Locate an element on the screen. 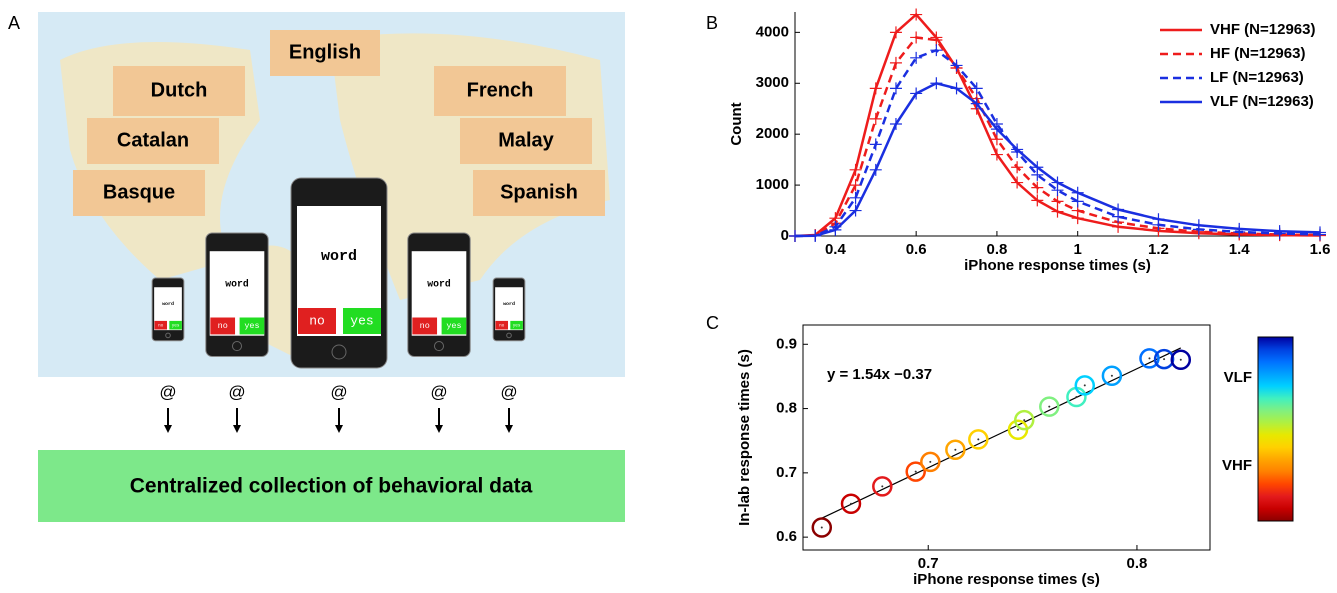 The width and height of the screenshot is (1337, 593). y-tick-label: 0 is located at coordinates (785, 235).